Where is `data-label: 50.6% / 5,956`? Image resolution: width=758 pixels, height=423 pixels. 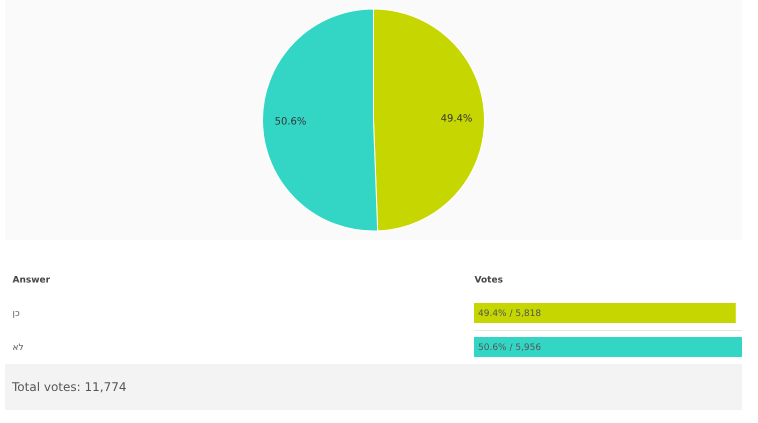 data-label: 50.6% / 5,956 is located at coordinates (510, 348).